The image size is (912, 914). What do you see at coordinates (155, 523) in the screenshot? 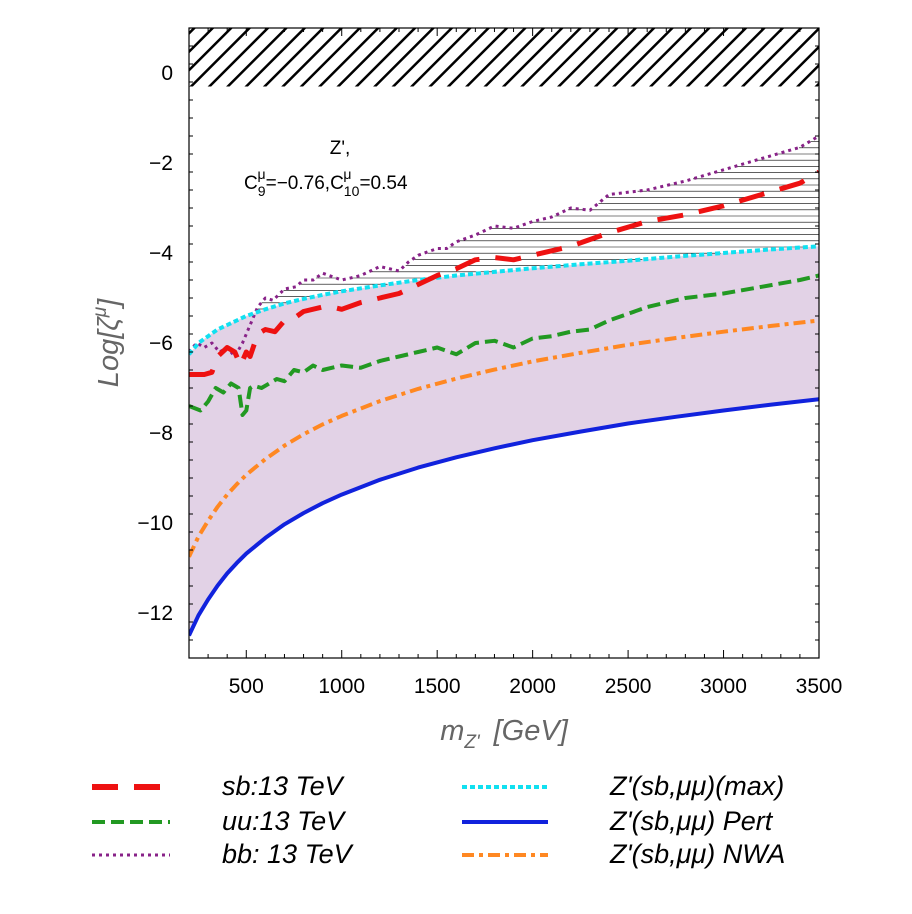
I see `y-tick-label: −10` at bounding box center [155, 523].